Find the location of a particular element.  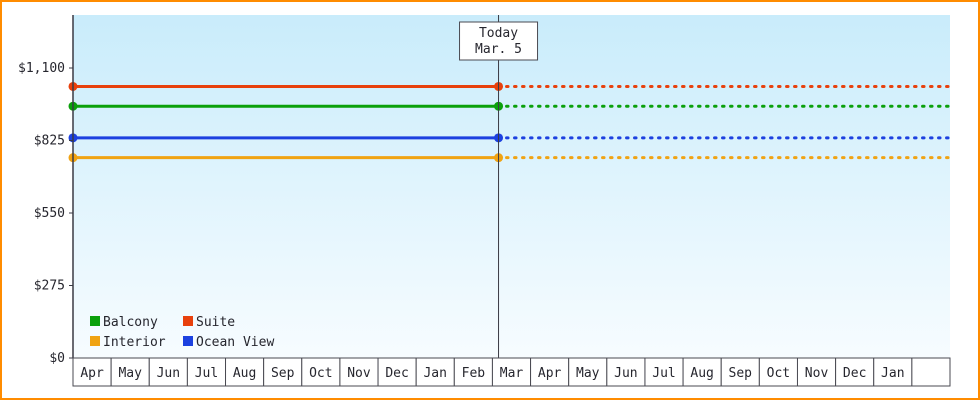

legend-label-ocean-view: Ocean View is located at coordinates (235, 342).